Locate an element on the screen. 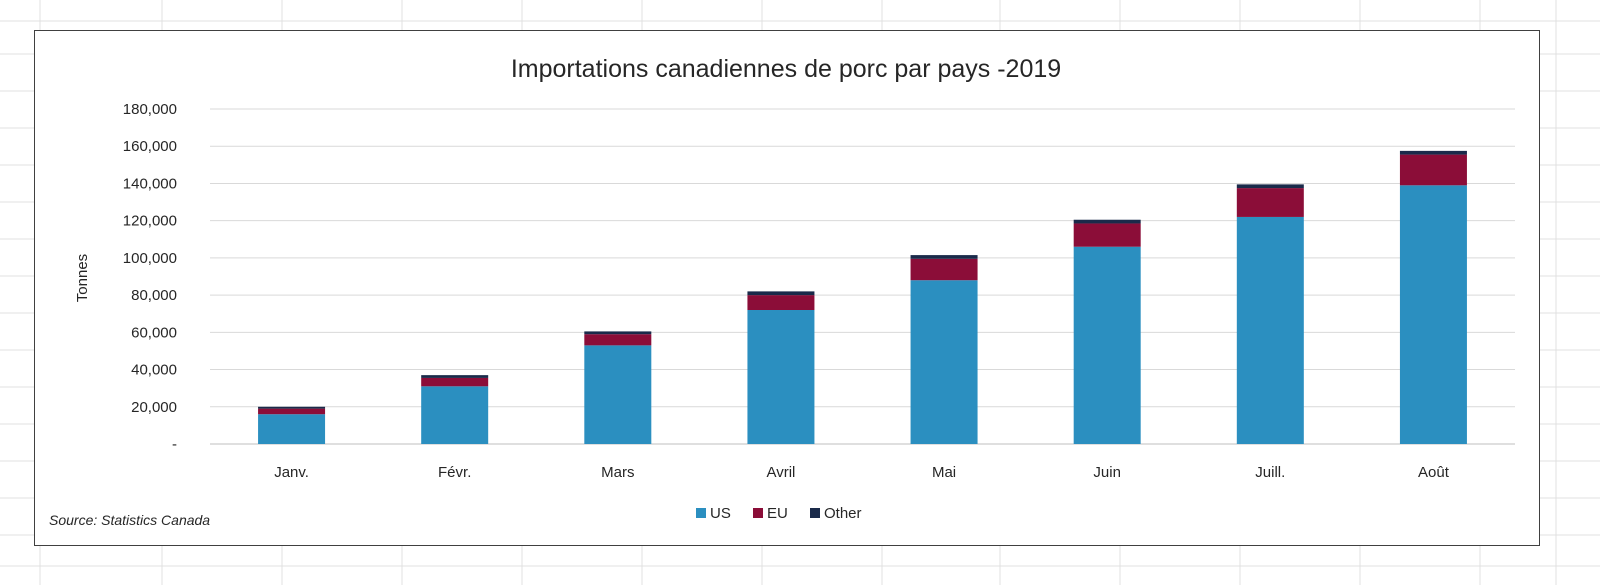 Image resolution: width=1600 pixels, height=585 pixels. legend-label-us: US is located at coordinates (720, 513).